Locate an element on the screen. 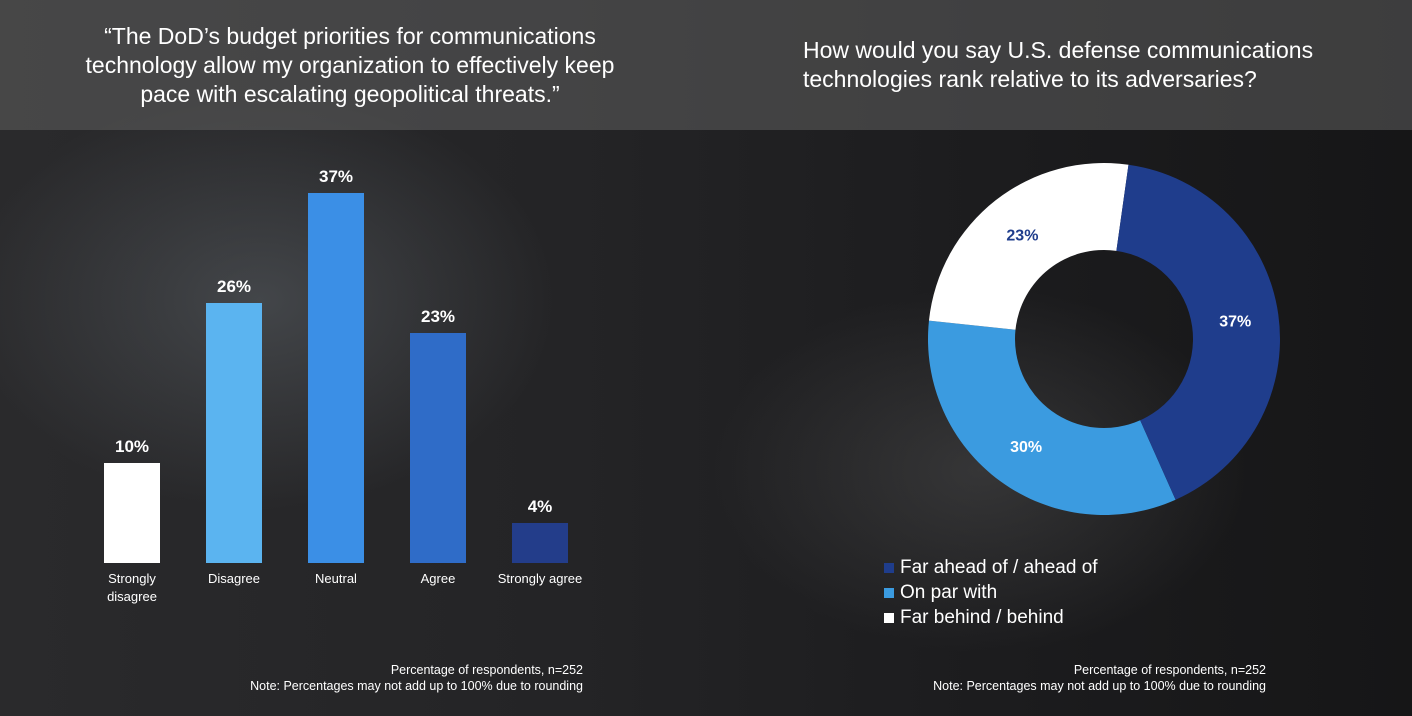 Image resolution: width=1412 pixels, height=716 pixels. bar-chart-note-sample: Percentage of respondents, n=252 is located at coordinates (486, 670).